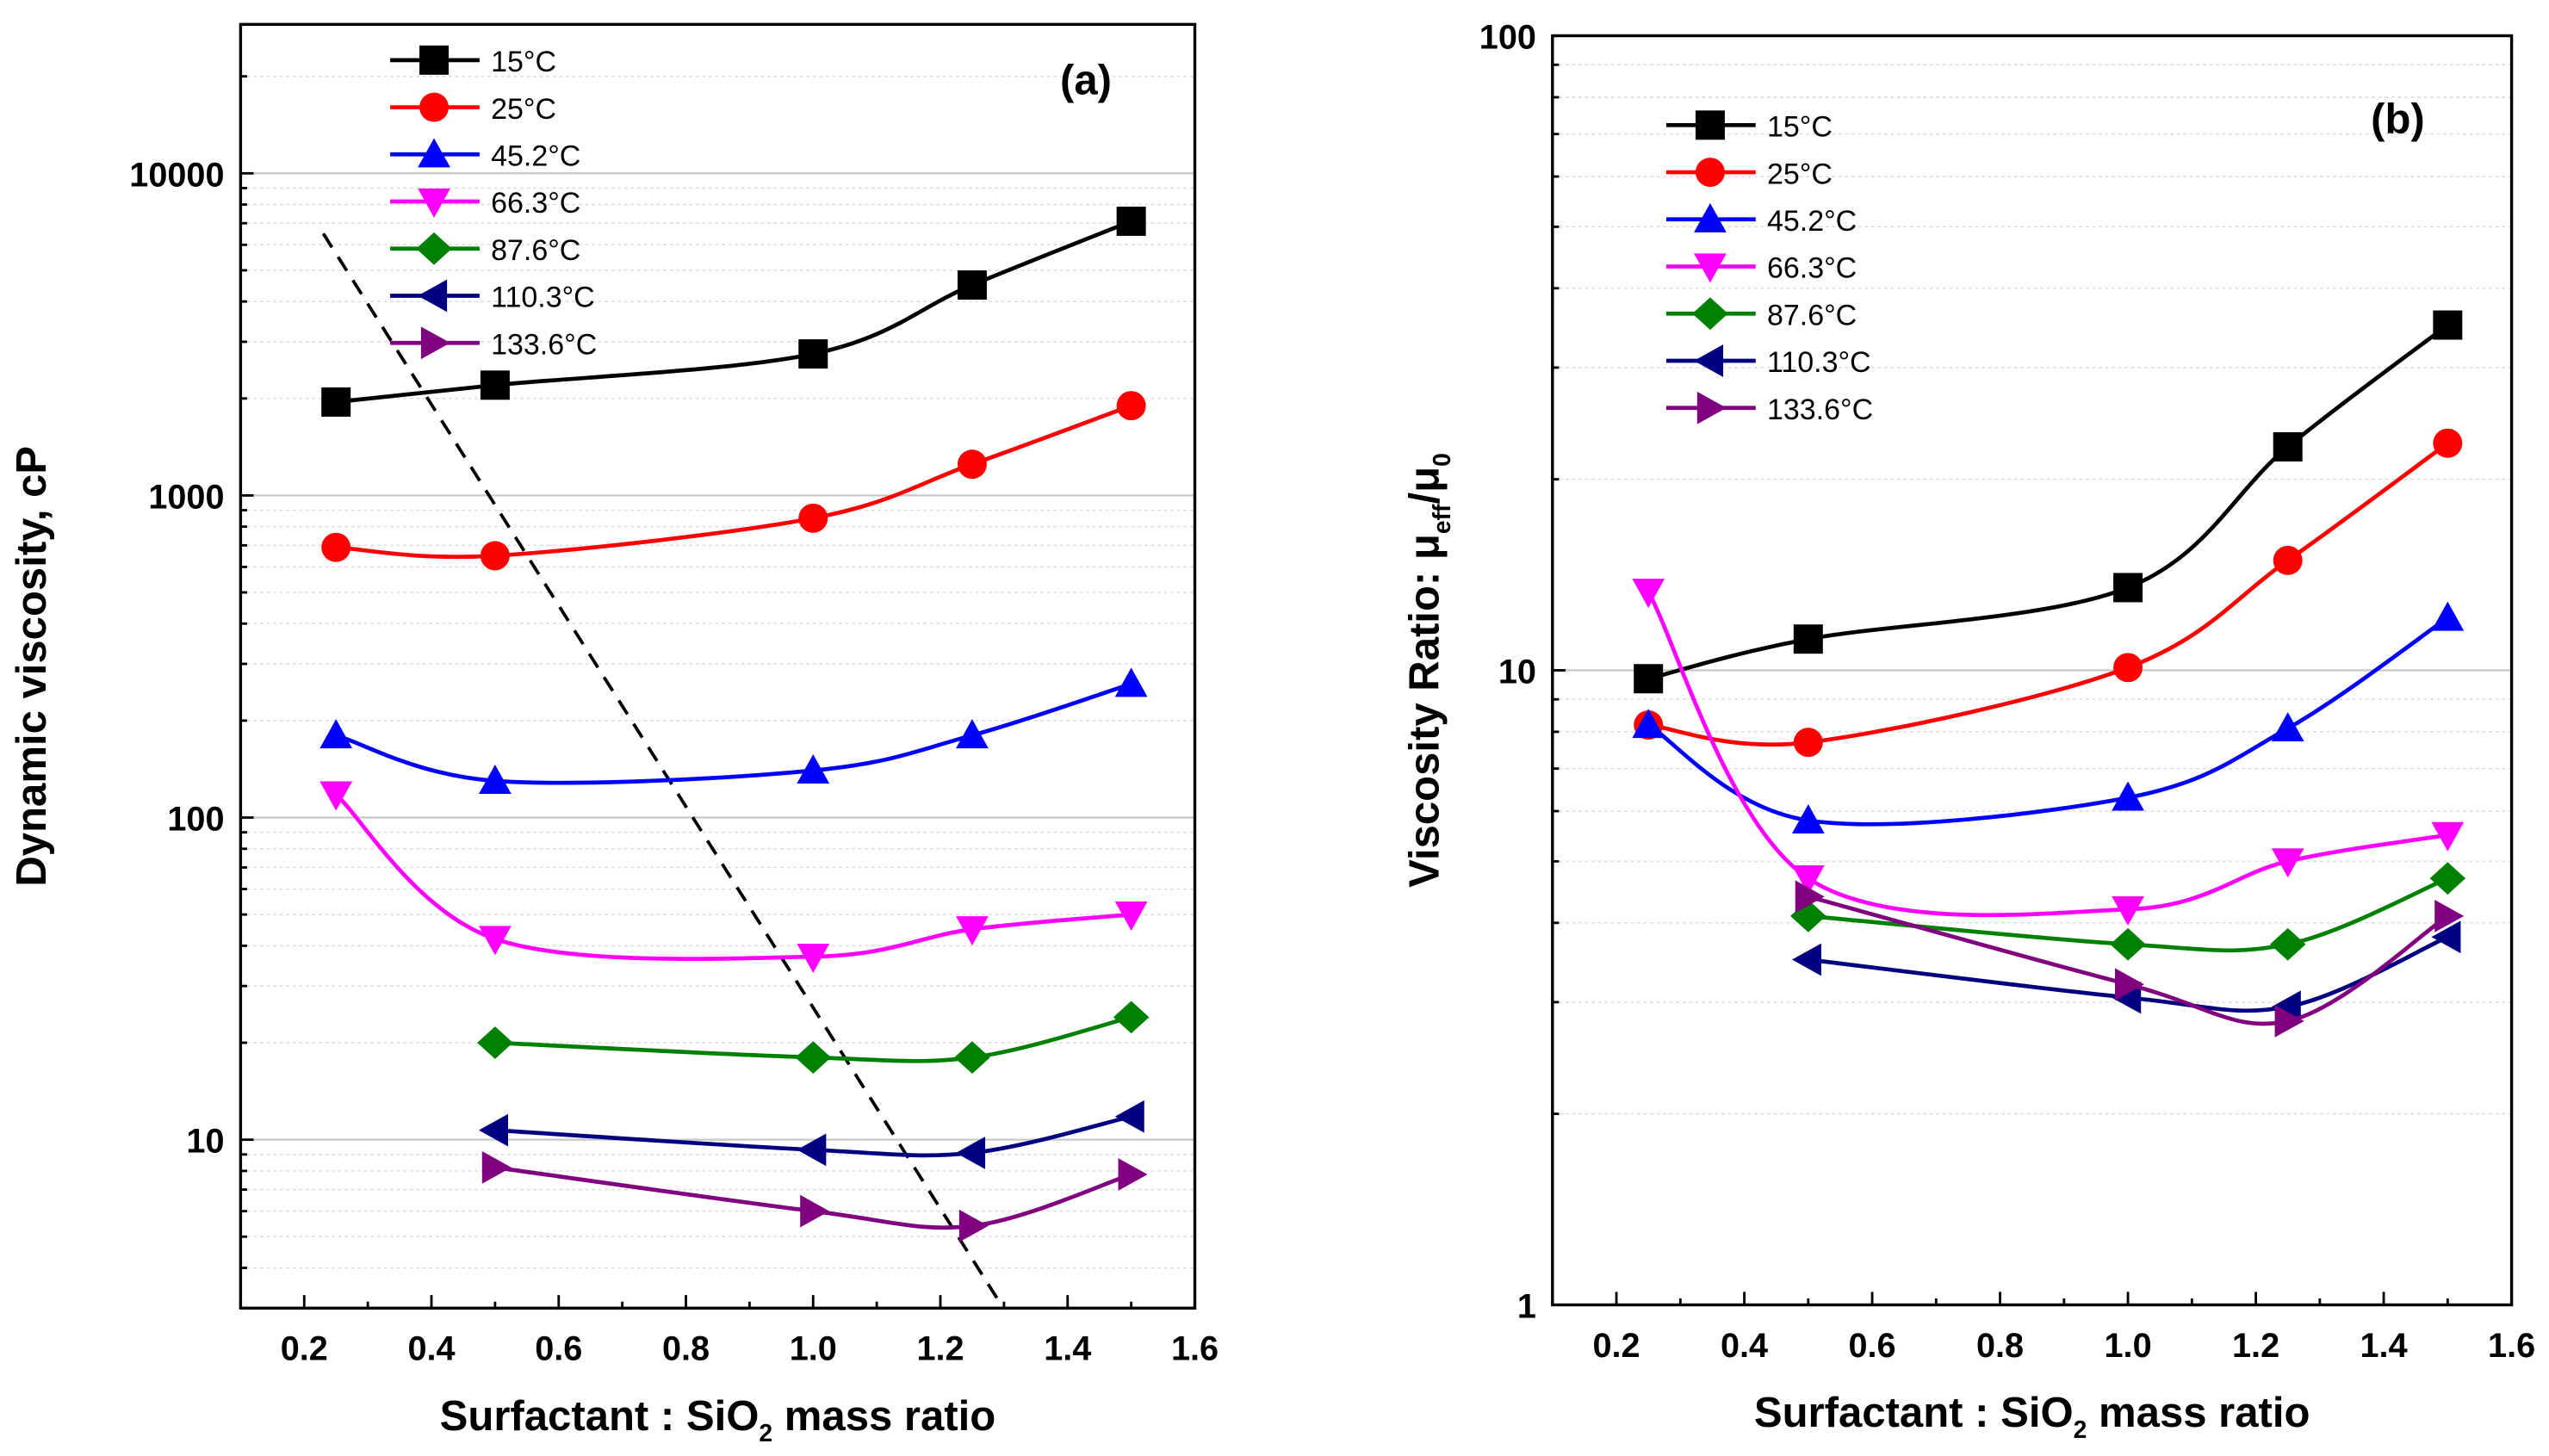 The image size is (2549, 1456). Describe the element at coordinates (535, 156) in the screenshot. I see `legend-label: 45.2°C` at that location.